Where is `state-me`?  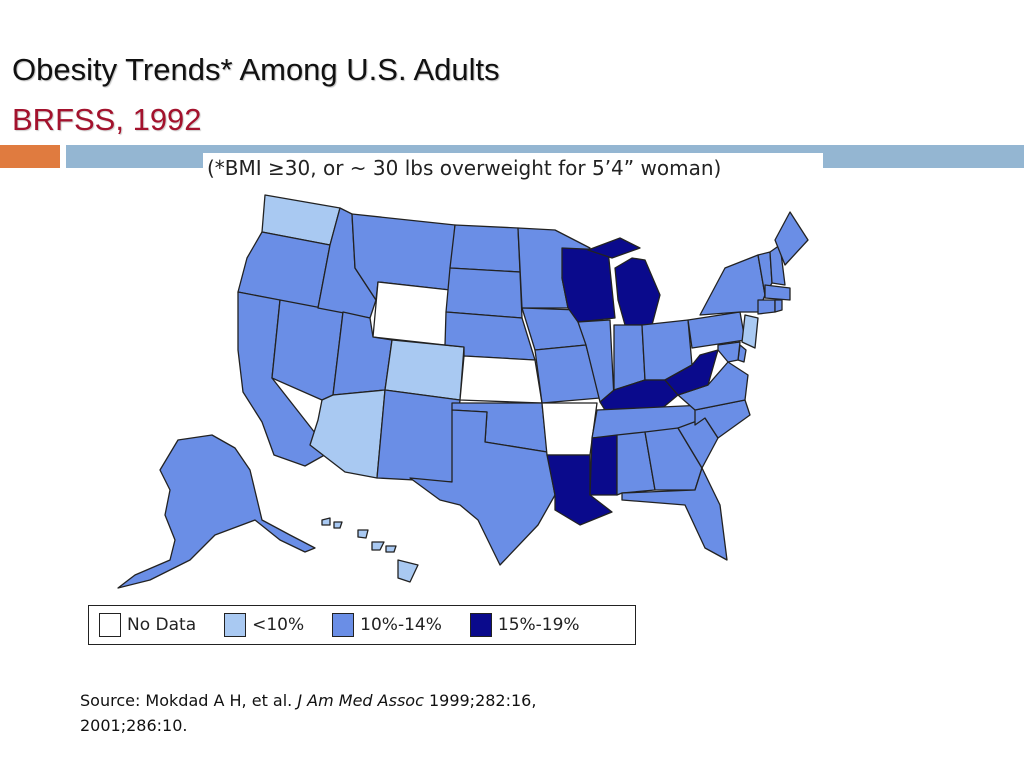
state-me is located at coordinates (791, 238).